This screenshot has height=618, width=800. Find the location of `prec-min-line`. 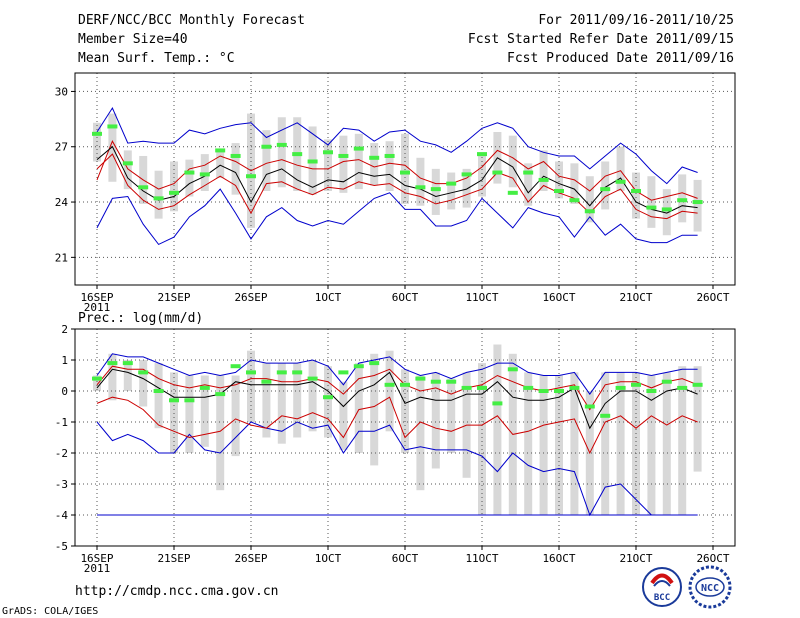

prec-min-line is located at coordinates (397, 469).